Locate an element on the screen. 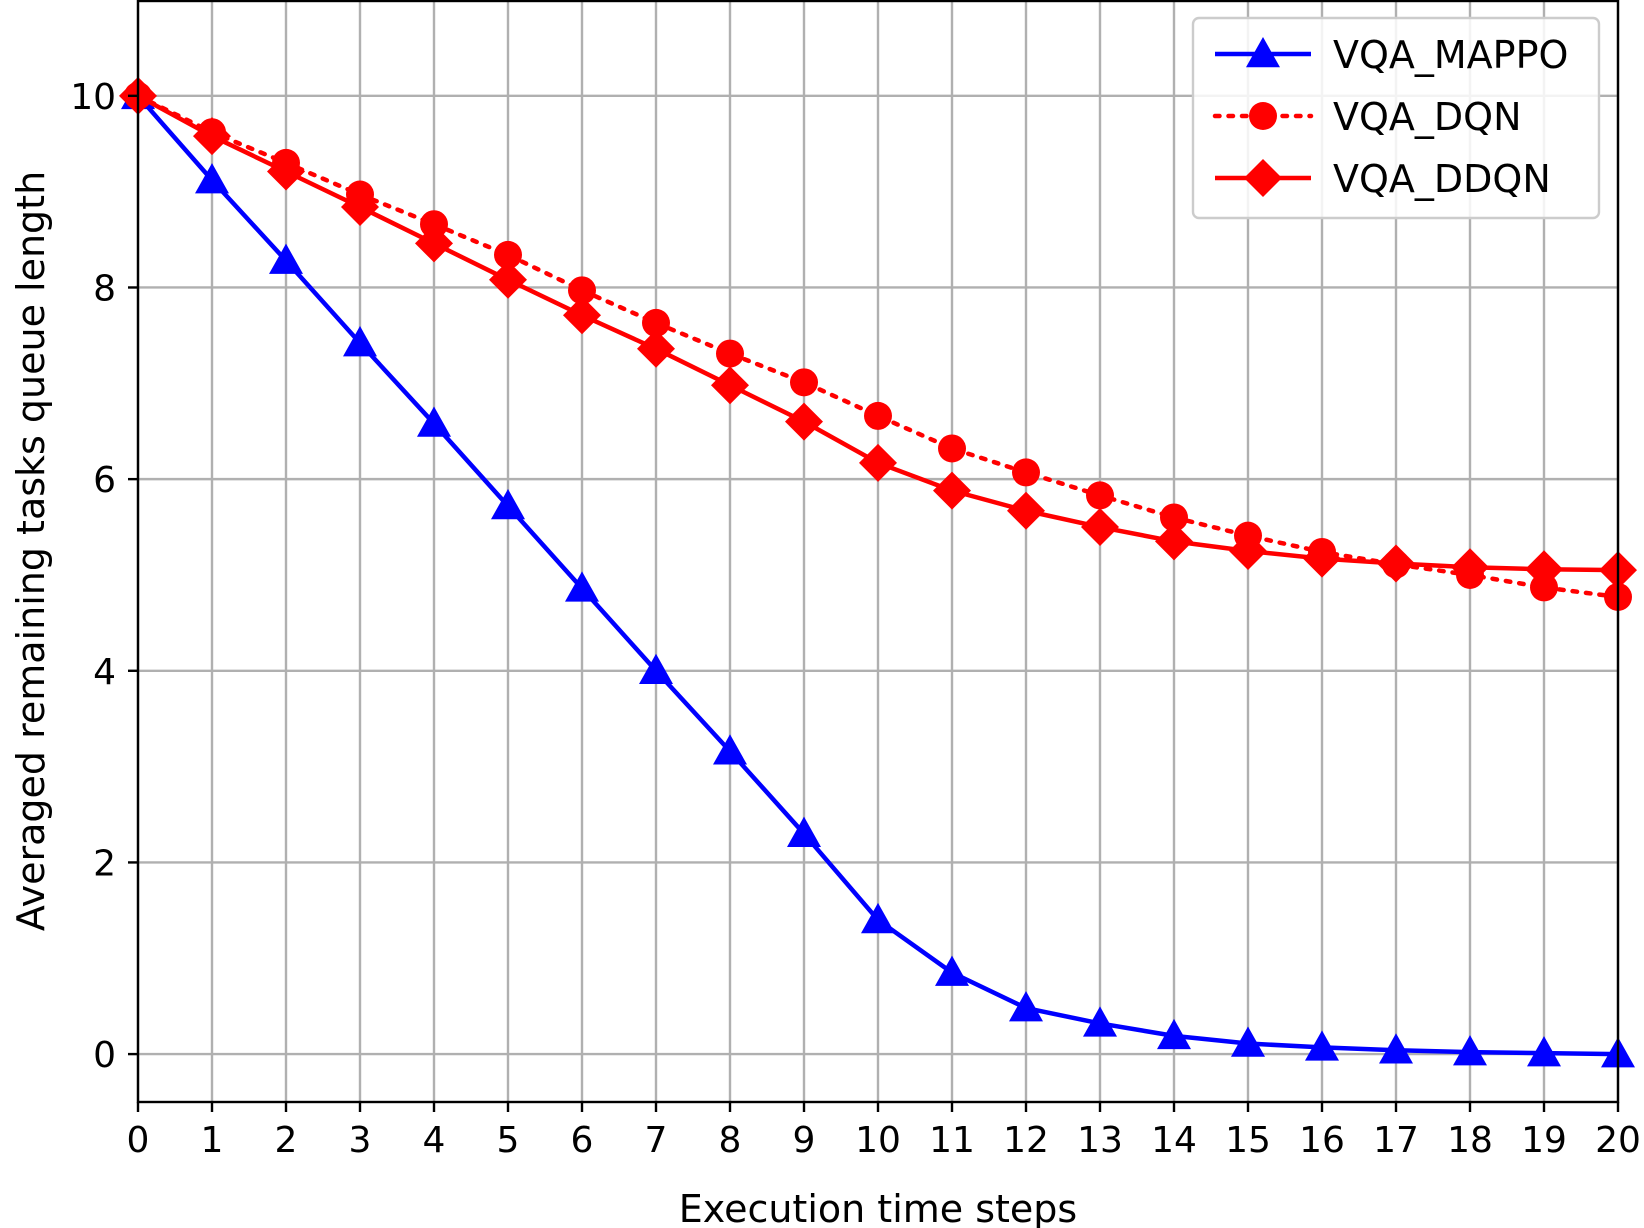  x-tick-label: 3 is located at coordinates (360, 1140).